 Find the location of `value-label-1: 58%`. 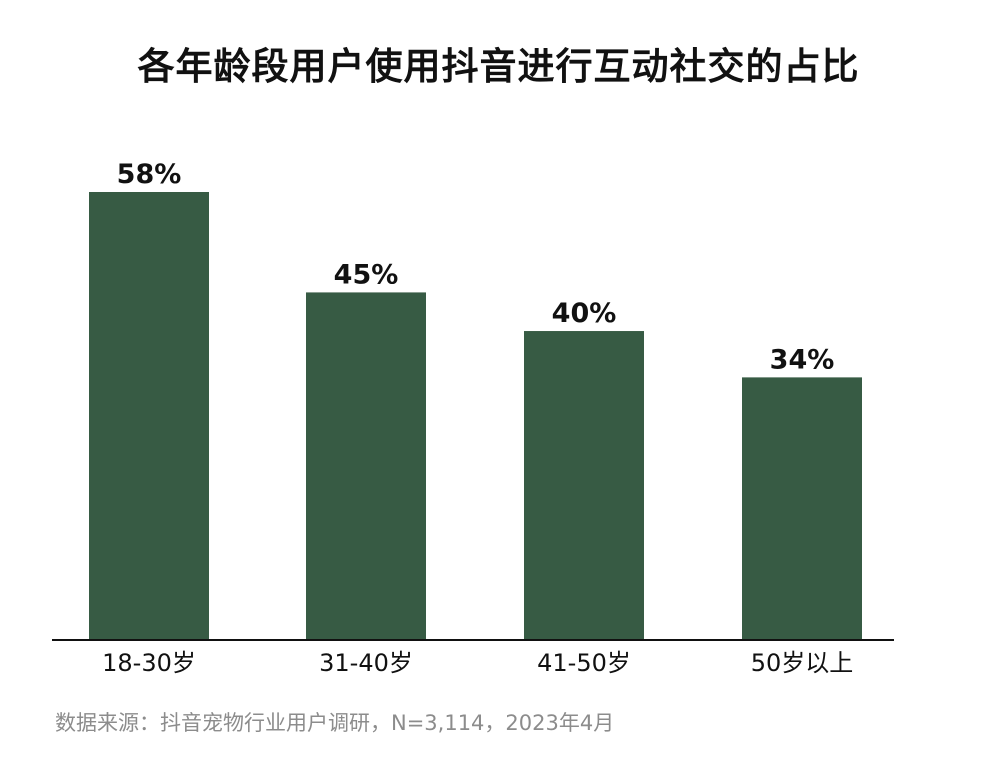

value-label-1: 58% is located at coordinates (149, 174).